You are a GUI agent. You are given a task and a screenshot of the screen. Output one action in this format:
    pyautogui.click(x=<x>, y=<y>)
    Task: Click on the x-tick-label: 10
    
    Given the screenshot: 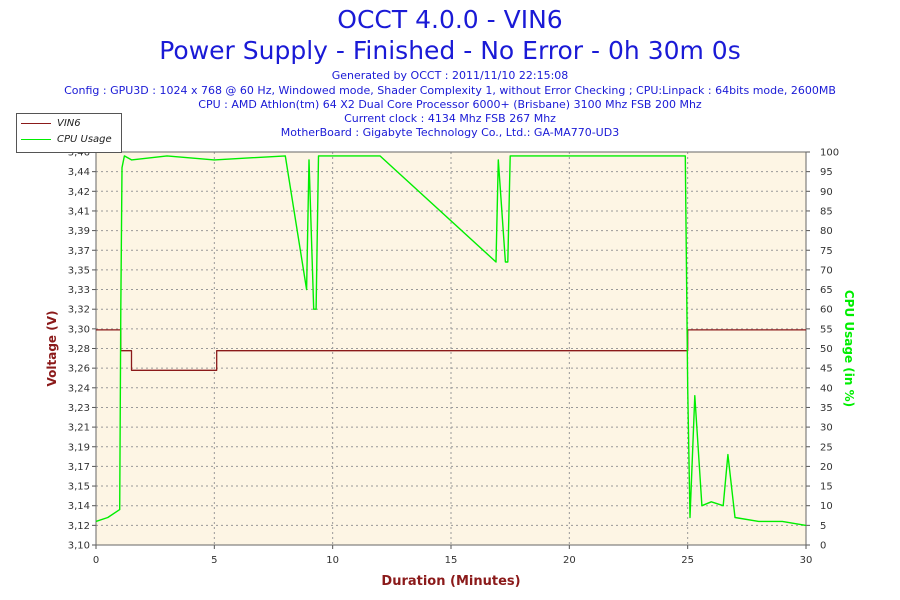 What is the action you would take?
    pyautogui.click(x=332, y=560)
    